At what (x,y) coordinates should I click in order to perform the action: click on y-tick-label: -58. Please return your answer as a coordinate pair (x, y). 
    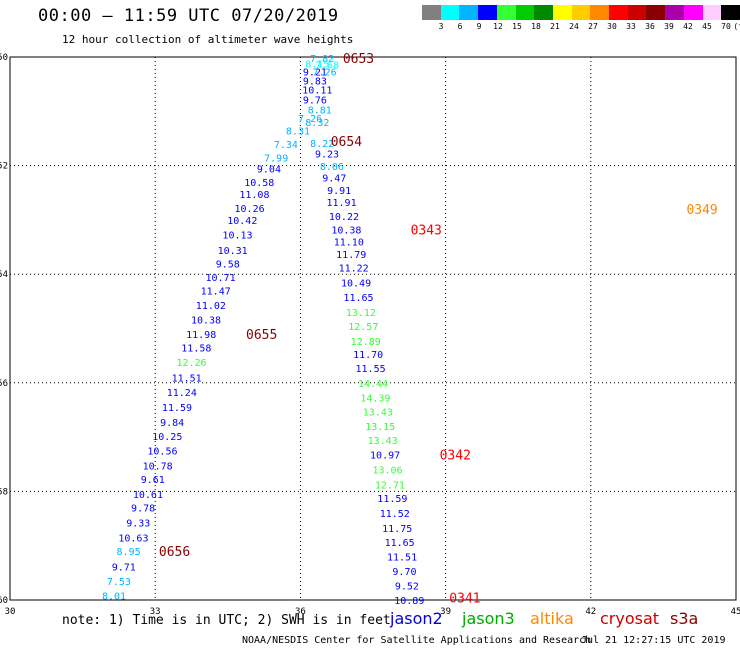
    Looking at the image, I should click on (4, 492).